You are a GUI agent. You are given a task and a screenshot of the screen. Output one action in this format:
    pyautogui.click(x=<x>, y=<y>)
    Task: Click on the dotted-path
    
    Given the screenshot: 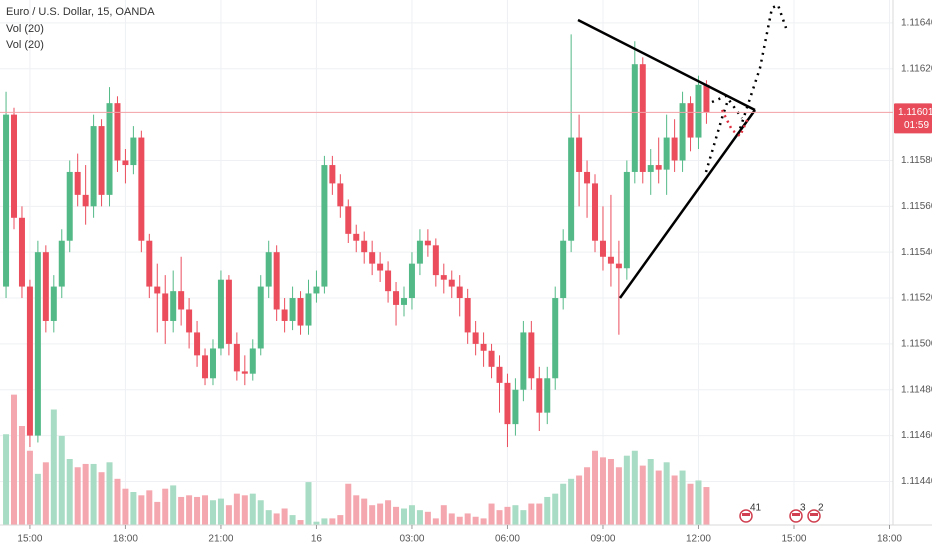 What is the action you would take?
    pyautogui.click(x=735, y=123)
    